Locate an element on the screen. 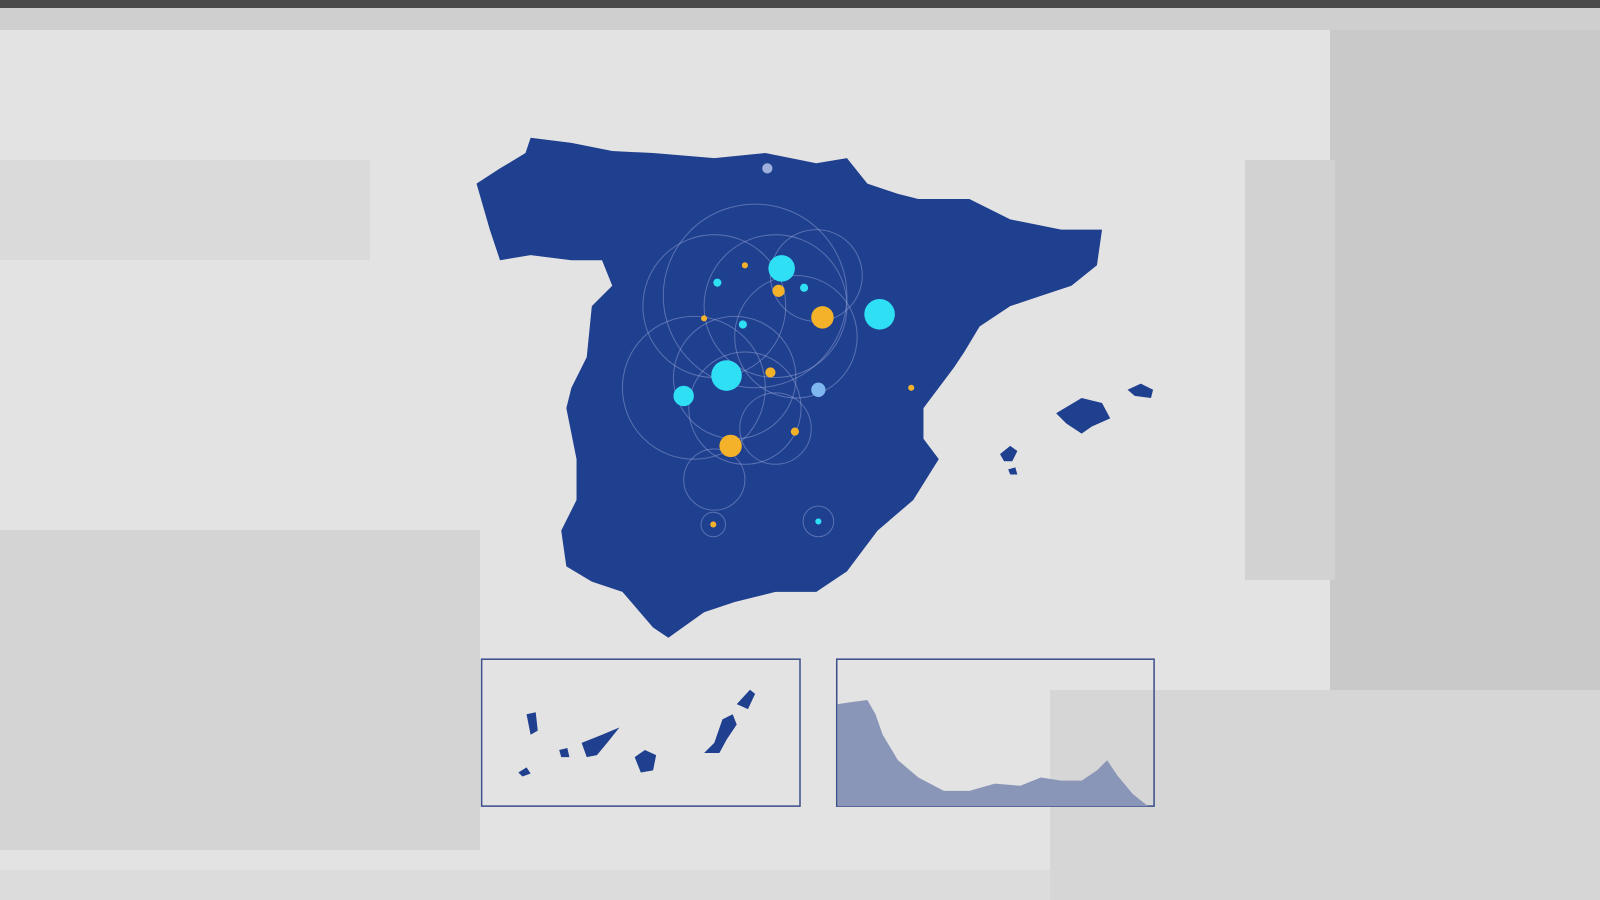  markers is located at coordinates (794, 345).